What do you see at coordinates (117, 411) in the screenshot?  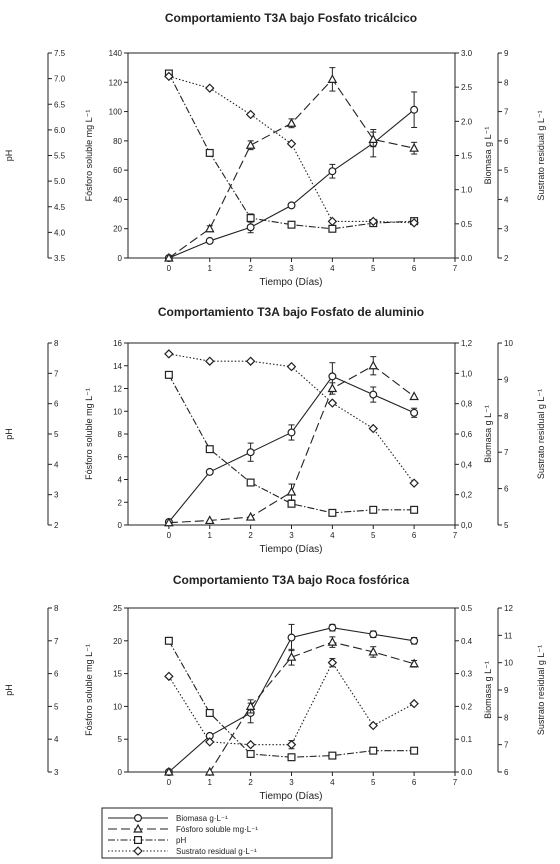 I see `fosforo-axis-tick-label: 10` at bounding box center [117, 411].